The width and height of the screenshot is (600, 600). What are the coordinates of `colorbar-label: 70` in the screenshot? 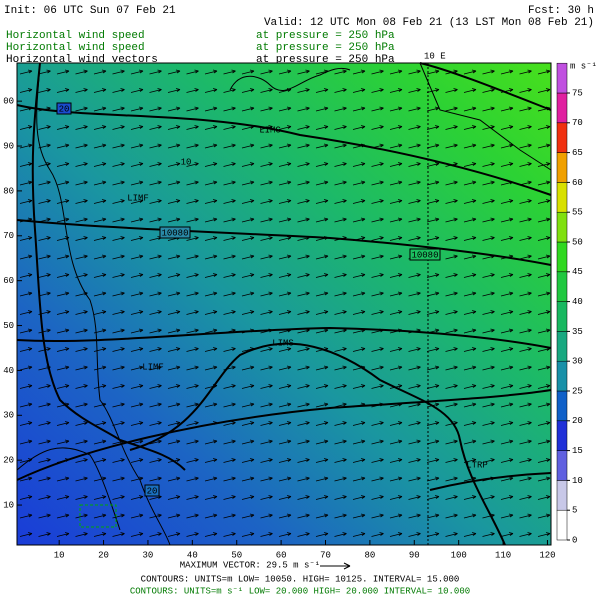 It's located at (577, 123).